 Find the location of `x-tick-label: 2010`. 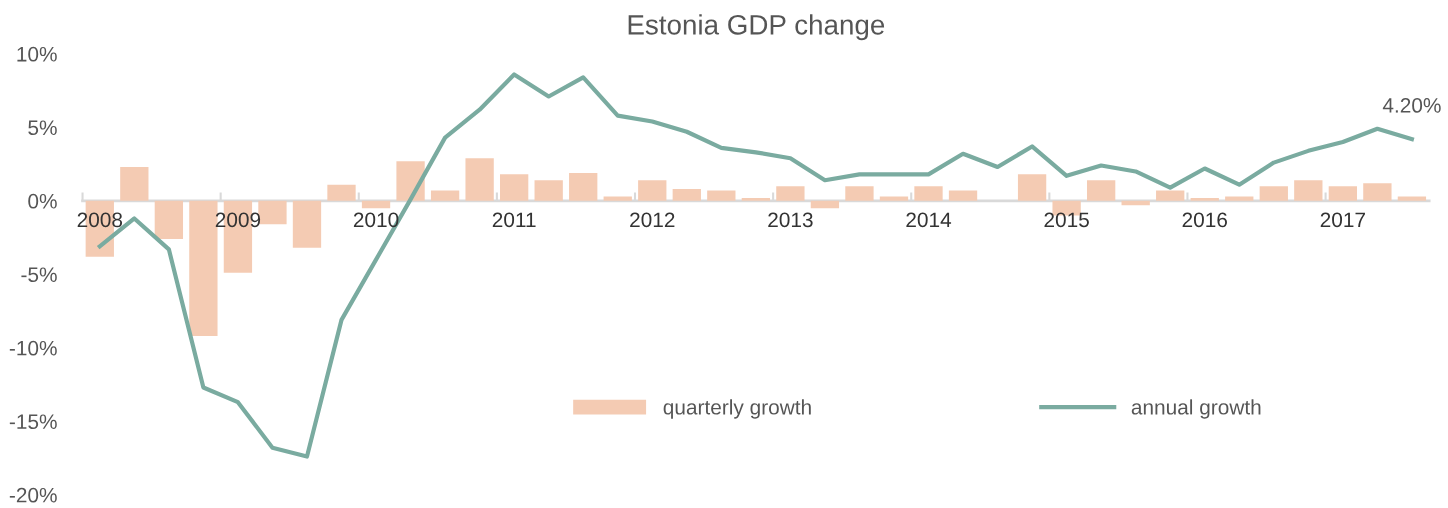

x-tick-label: 2010 is located at coordinates (376, 220).